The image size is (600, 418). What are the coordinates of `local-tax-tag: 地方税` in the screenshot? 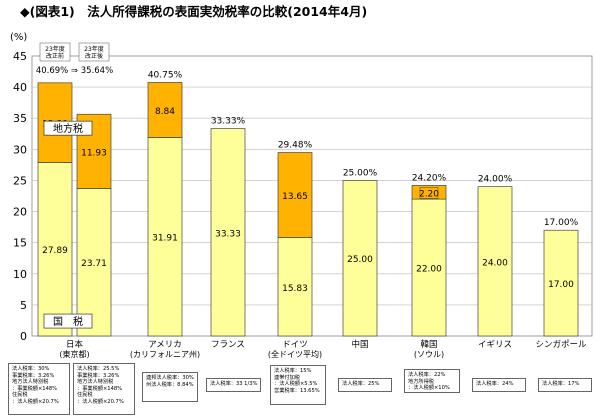 It's located at (68, 128).